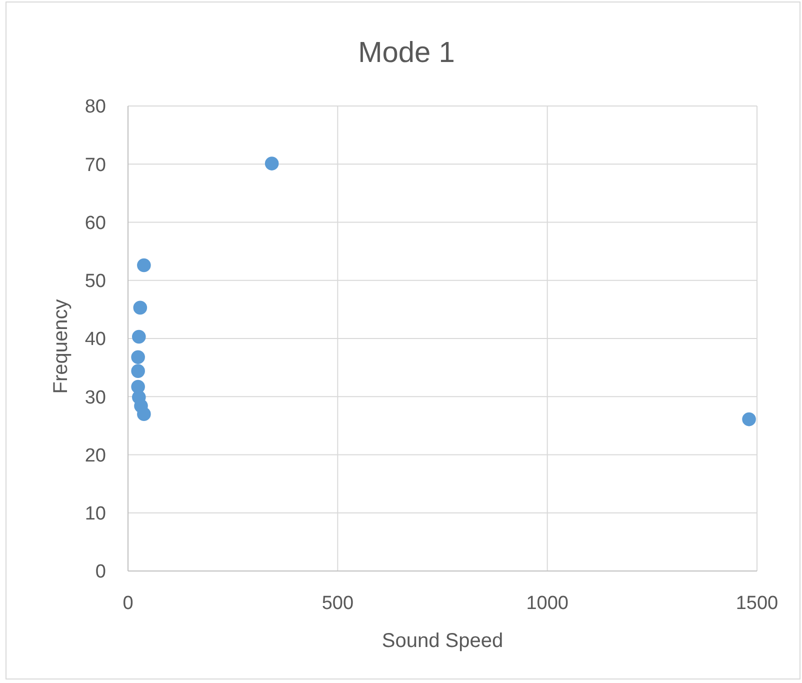 The height and width of the screenshot is (683, 802). I want to click on y-tick-label: 70, so click(95, 165).